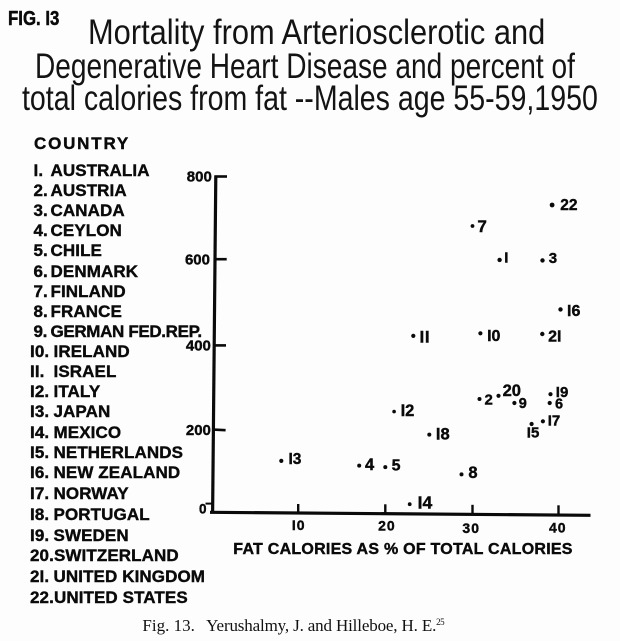 The image size is (620, 641). What do you see at coordinates (573, 311) in the screenshot?
I see `svg-text: I6` at bounding box center [573, 311].